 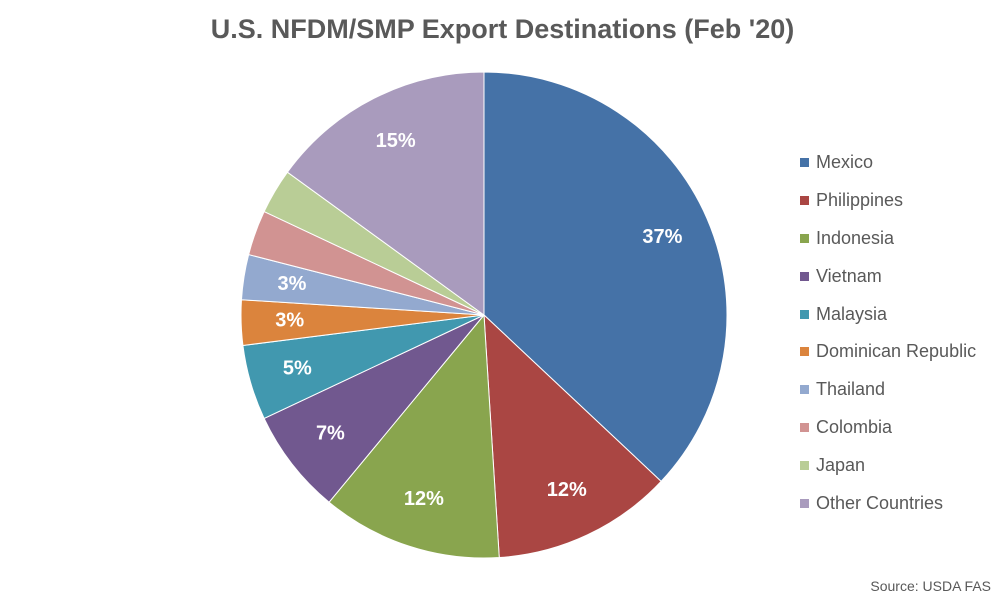 What do you see at coordinates (860, 200) in the screenshot?
I see `legend-label: Philippines` at bounding box center [860, 200].